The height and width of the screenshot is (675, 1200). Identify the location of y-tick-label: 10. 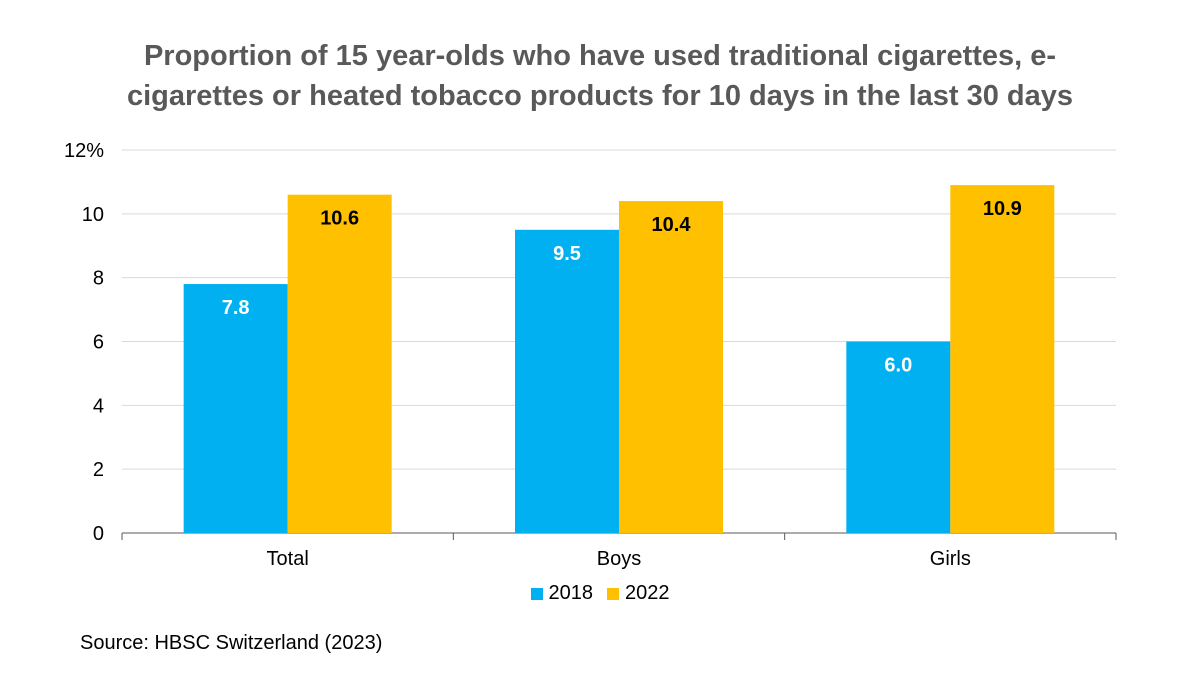
(93, 215).